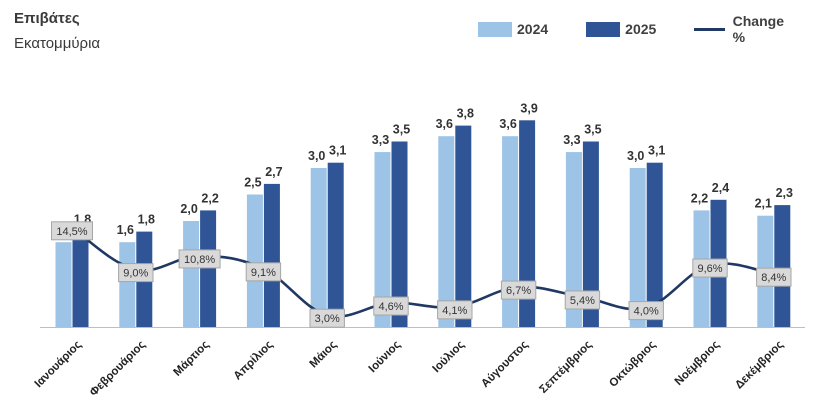 This screenshot has width=831, height=413. What do you see at coordinates (603, 29) in the screenshot?
I see `legend-swatch-2025` at bounding box center [603, 29].